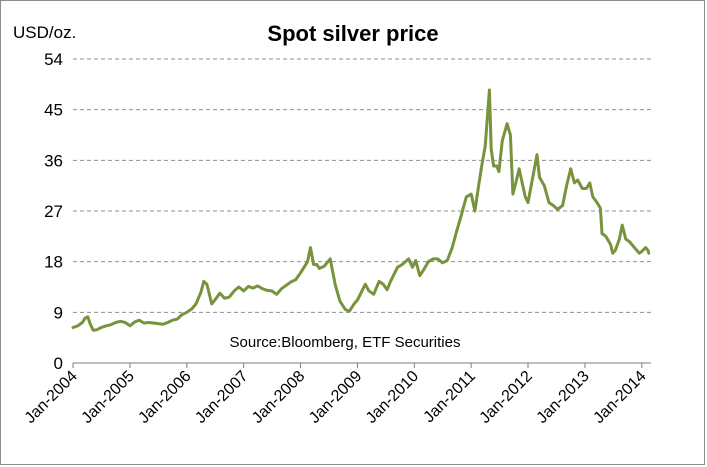  I want to click on y-axis-unit-label: USD/oz., so click(44, 32).